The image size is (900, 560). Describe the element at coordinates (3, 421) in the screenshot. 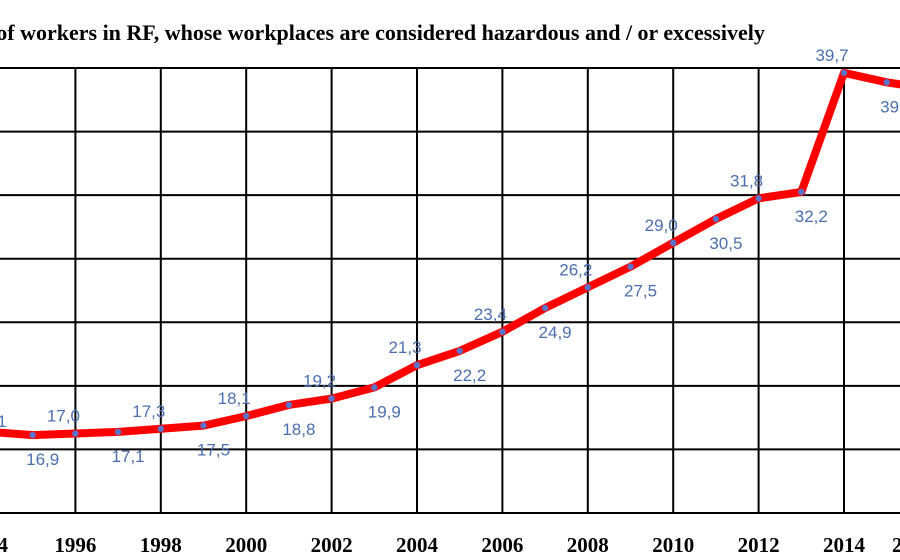

I see `data-label: 1` at that location.